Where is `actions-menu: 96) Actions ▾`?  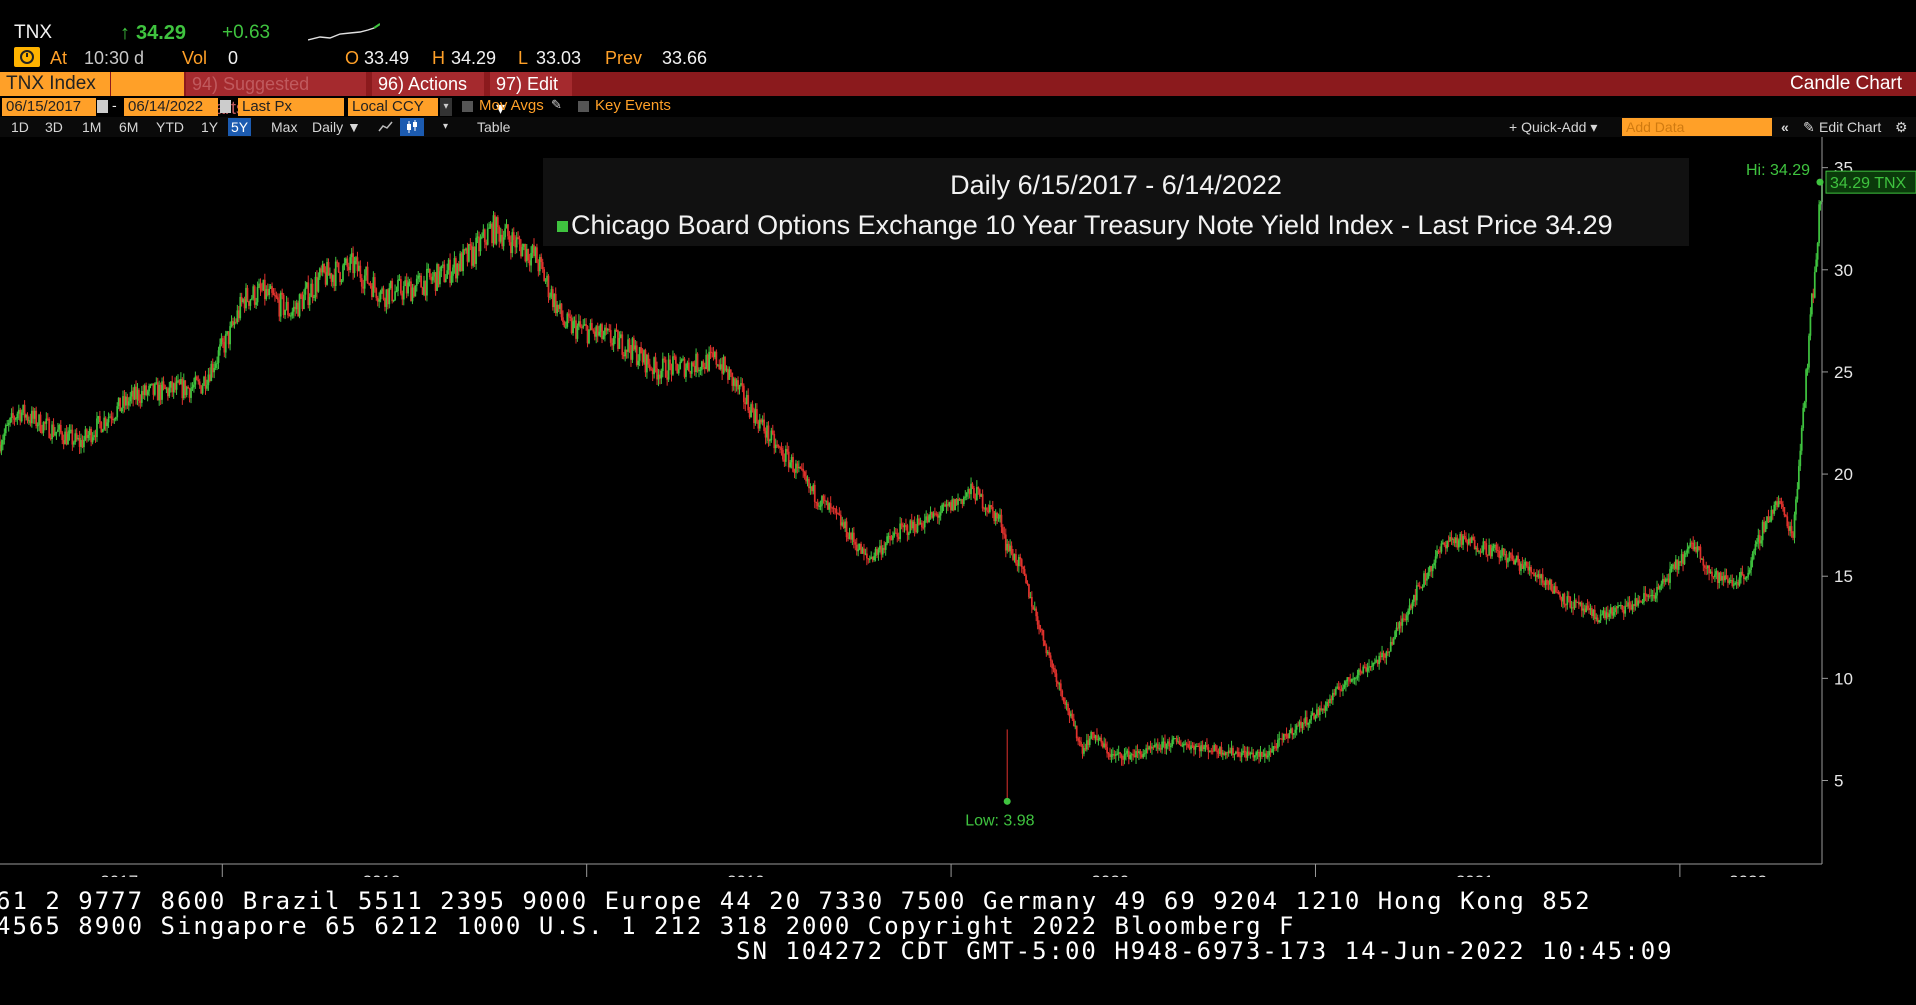 actions-menu: 96) Actions ▾ is located at coordinates (428, 95).